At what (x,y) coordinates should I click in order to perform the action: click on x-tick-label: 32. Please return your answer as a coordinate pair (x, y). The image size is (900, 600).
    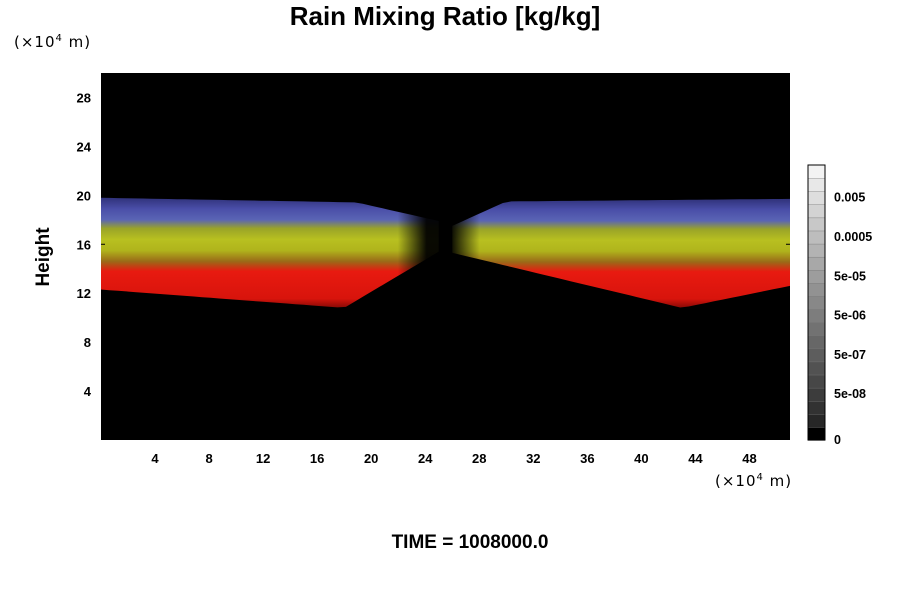
    Looking at the image, I should click on (533, 458).